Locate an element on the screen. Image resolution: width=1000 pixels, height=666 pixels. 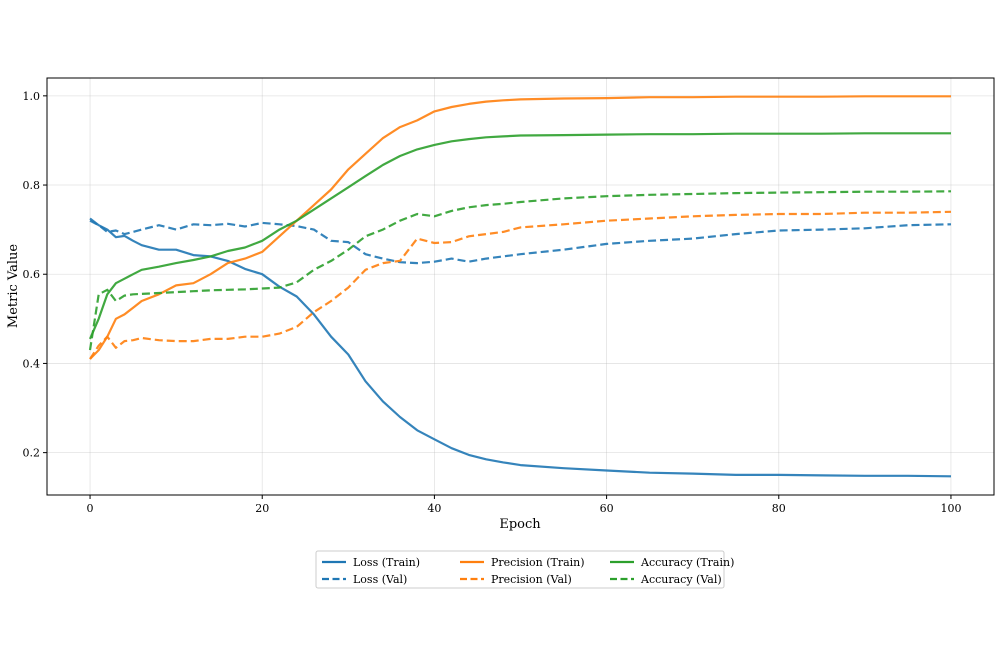
x-axis-label: Epoch is located at coordinates (520, 524).